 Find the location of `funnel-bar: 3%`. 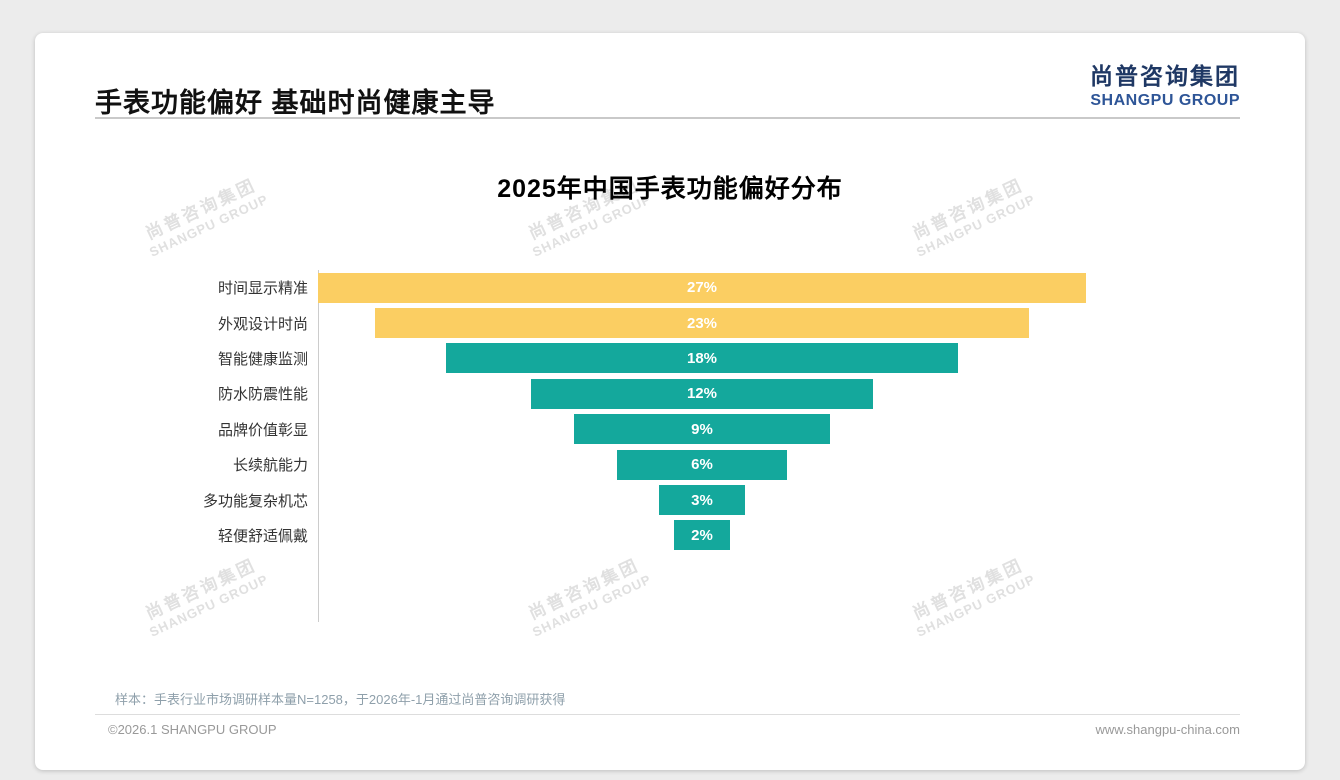

funnel-bar: 3% is located at coordinates (702, 500).